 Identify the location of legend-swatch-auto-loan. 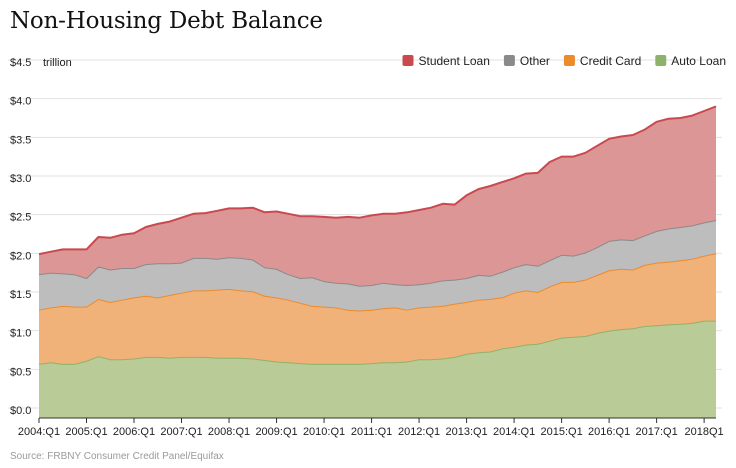
(661, 60).